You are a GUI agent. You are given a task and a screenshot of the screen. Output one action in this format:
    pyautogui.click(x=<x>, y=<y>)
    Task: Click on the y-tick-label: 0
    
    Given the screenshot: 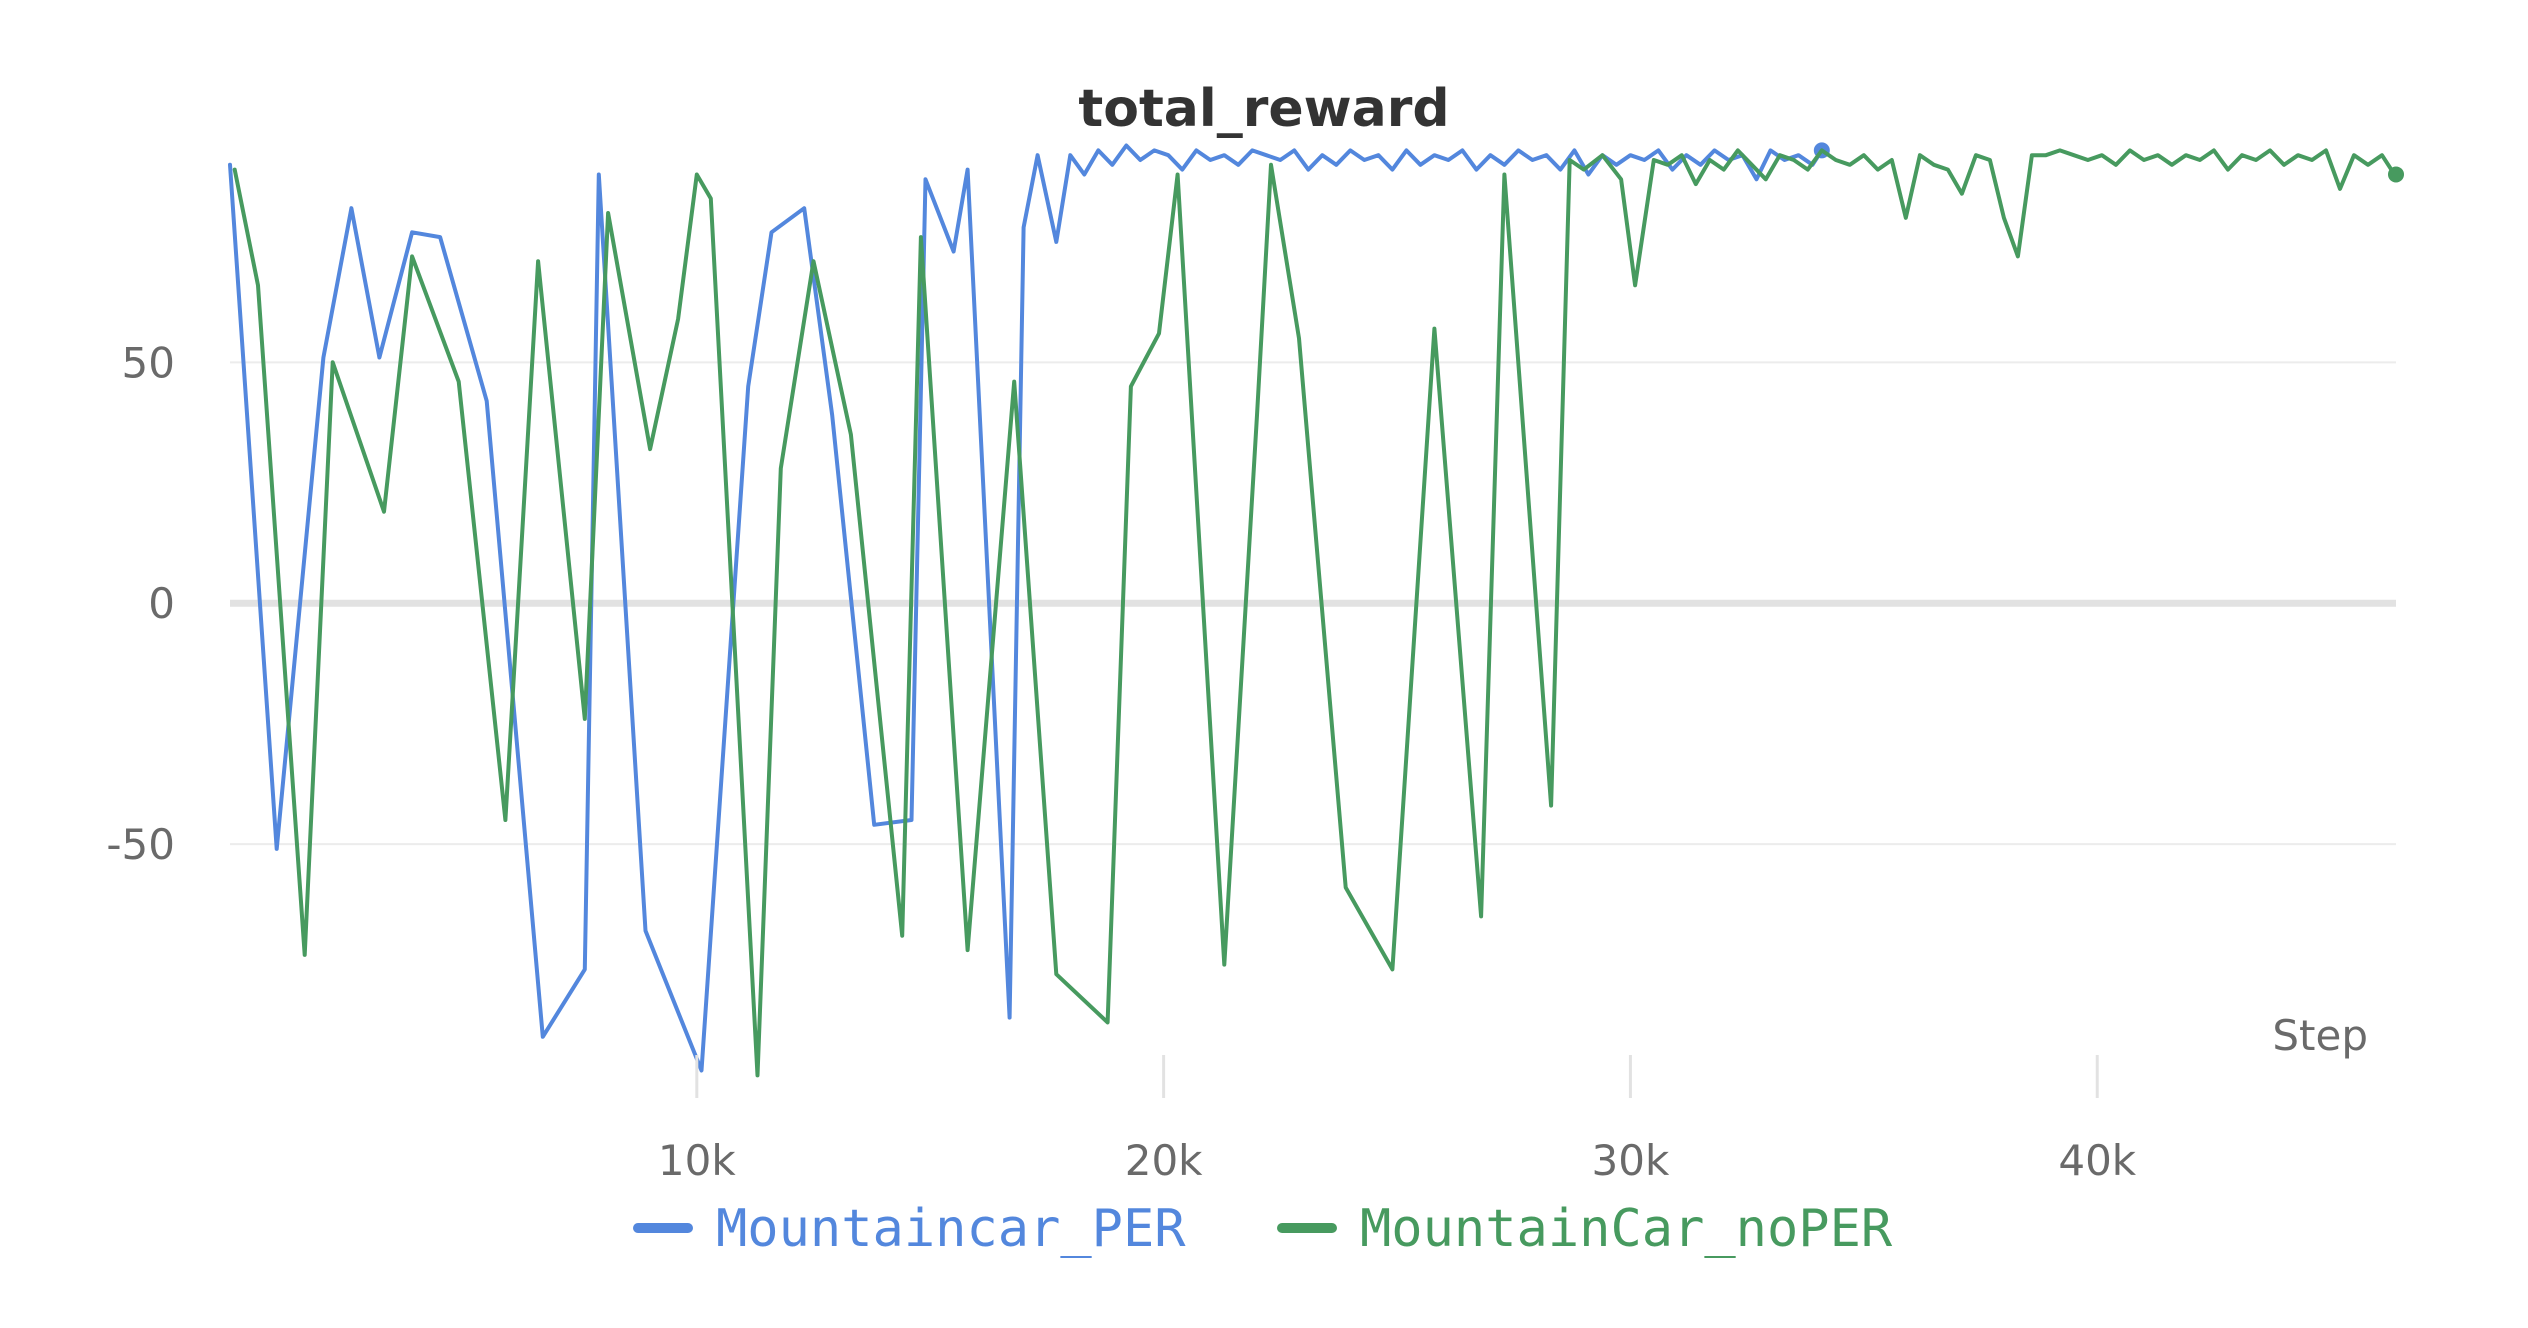 What is the action you would take?
    pyautogui.click(x=161, y=603)
    